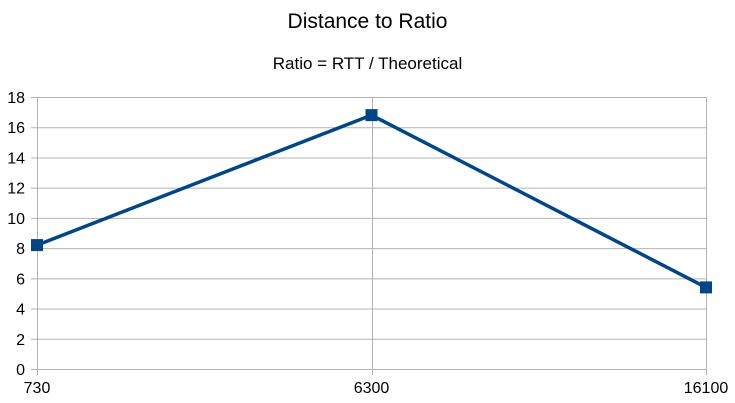 This screenshot has height=403, width=735. What do you see at coordinates (372, 388) in the screenshot?
I see `x-tick-label: 6300` at bounding box center [372, 388].